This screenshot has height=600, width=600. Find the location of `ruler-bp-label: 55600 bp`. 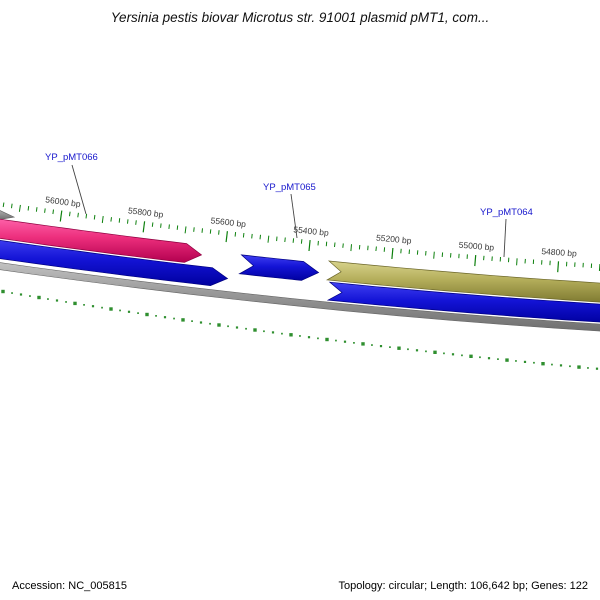

ruler-bp-label: 55600 bp is located at coordinates (228, 222).